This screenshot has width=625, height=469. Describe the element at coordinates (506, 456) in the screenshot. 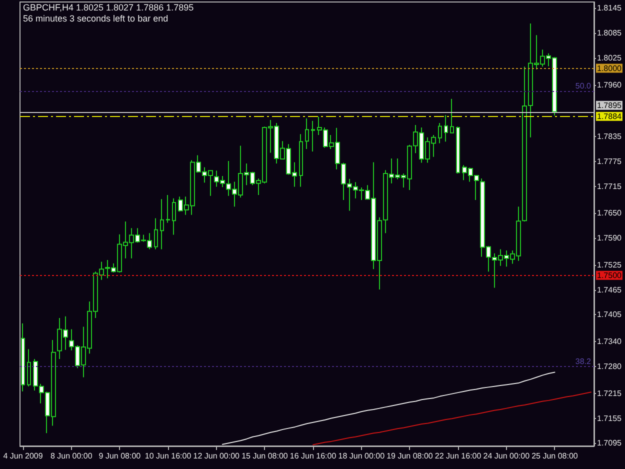

I see `x-tick-label: 24 Jun 00:00` at that location.